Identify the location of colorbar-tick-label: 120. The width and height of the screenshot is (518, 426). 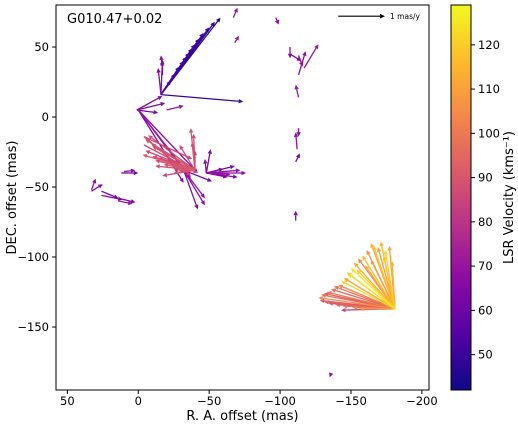
(489, 45).